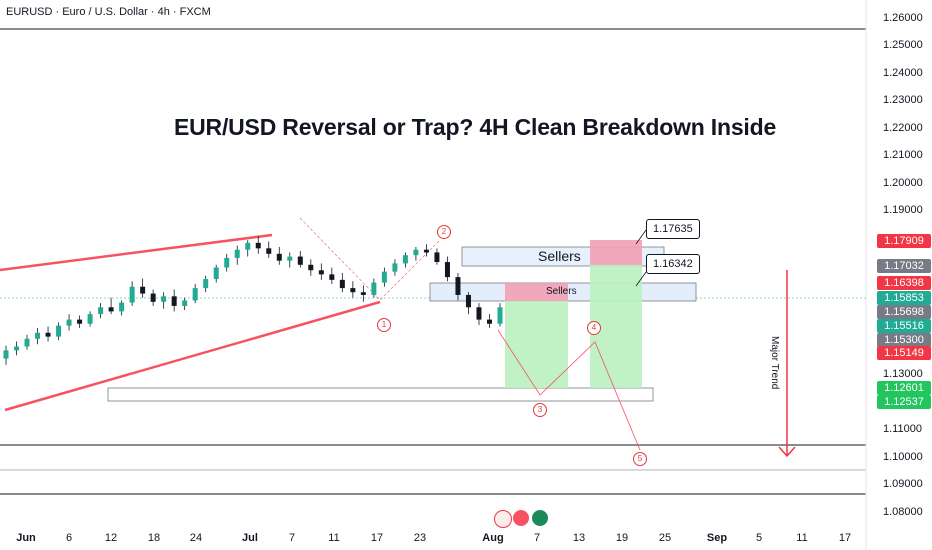  What do you see at coordinates (903, 45) in the screenshot?
I see `price-tick: 1.25000` at bounding box center [903, 45].